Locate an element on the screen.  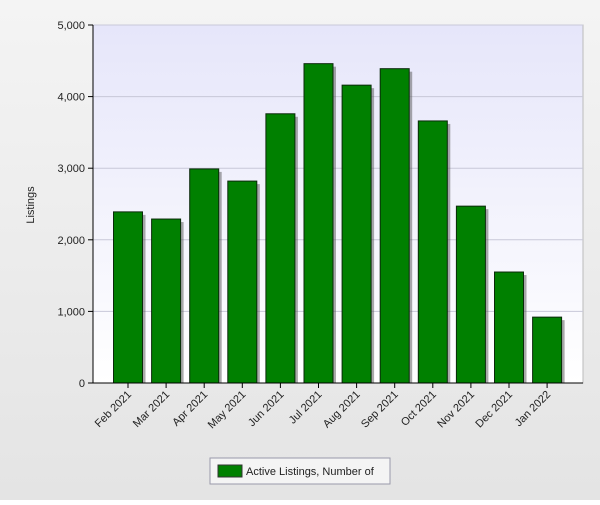
y-axis-label: Listings is located at coordinates (31, 205).